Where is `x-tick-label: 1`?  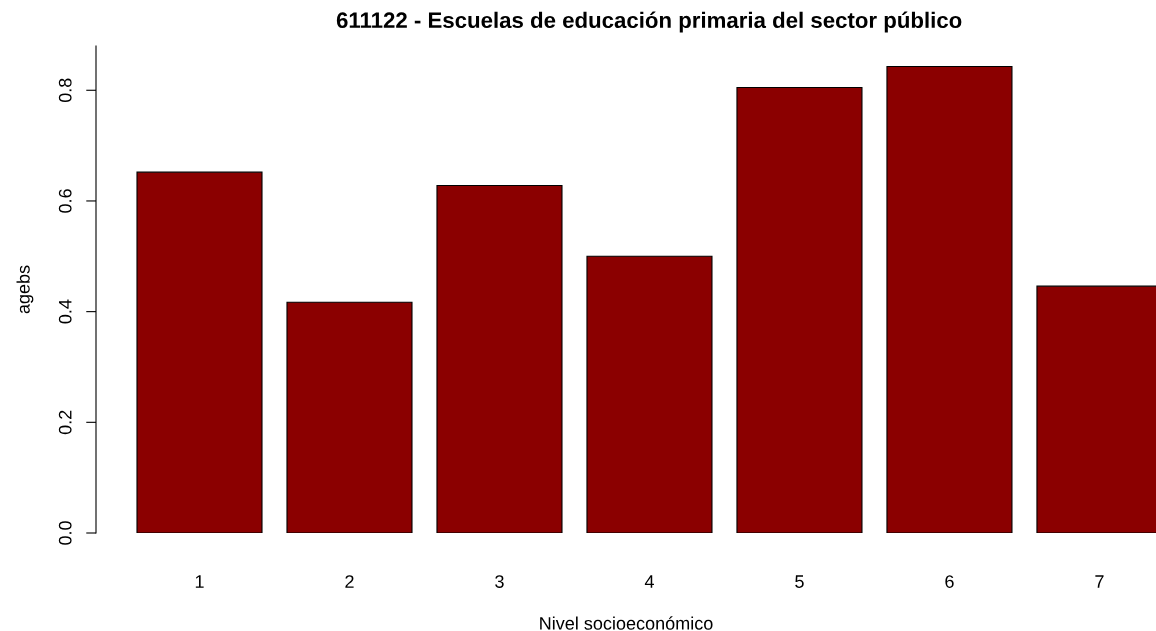
x-tick-label: 1 is located at coordinates (199, 581).